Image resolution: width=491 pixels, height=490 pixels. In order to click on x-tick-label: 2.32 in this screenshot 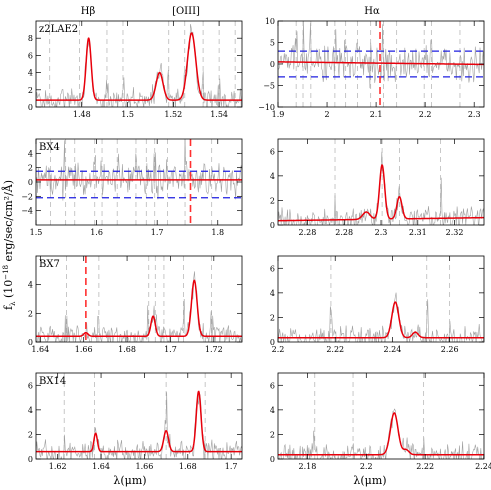, I will do `click(455, 232)`.